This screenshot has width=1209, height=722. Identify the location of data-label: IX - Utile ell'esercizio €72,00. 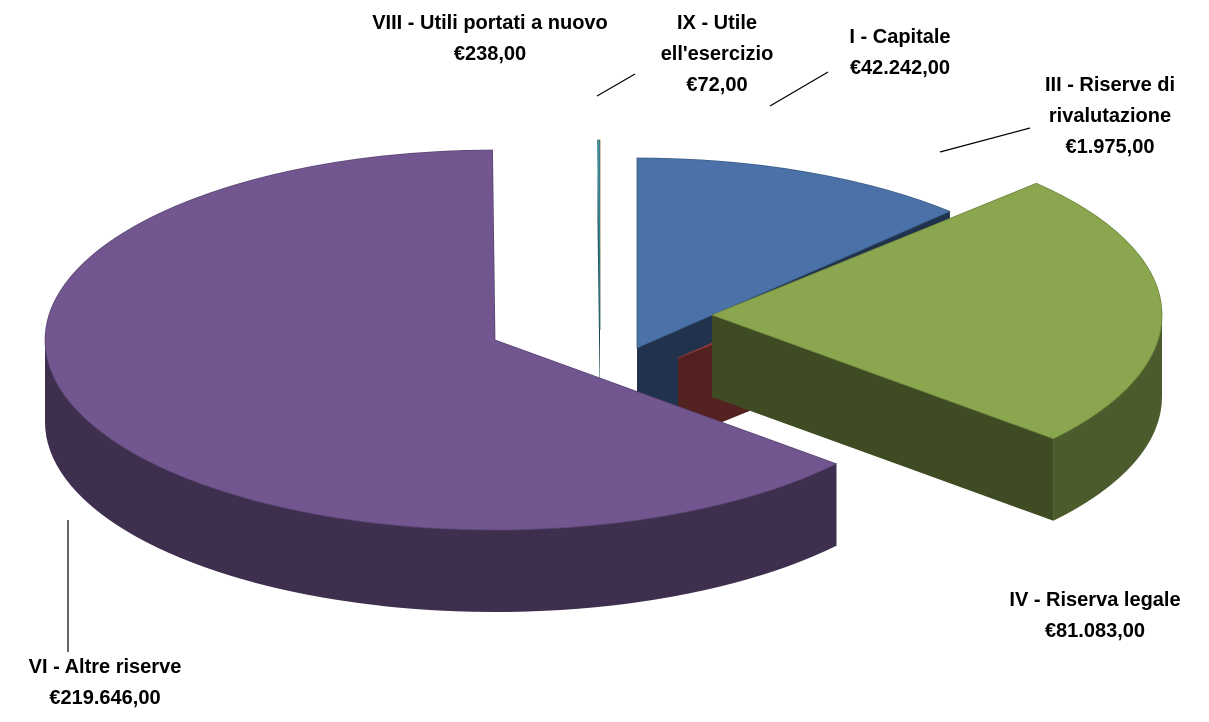
(717, 54).